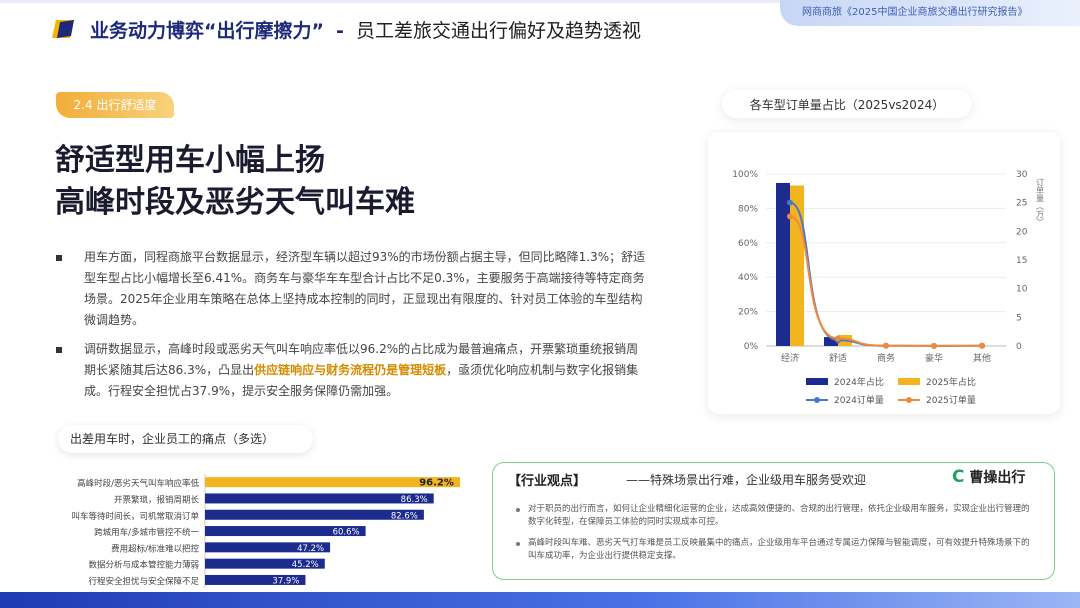 The image size is (1080, 608). What do you see at coordinates (1022, 290) in the screenshot?
I see `y-right-tick-label: 10` at bounding box center [1022, 290].